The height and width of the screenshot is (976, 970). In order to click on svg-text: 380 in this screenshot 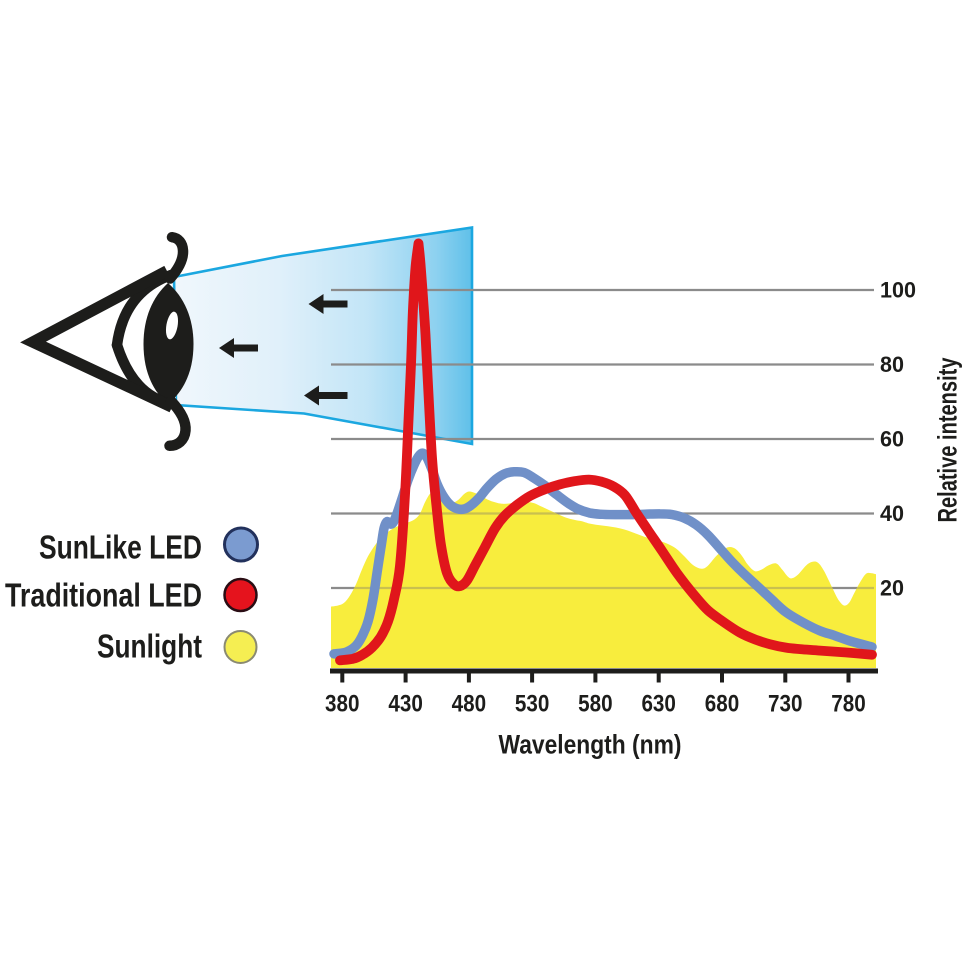, I will do `click(342, 704)`.